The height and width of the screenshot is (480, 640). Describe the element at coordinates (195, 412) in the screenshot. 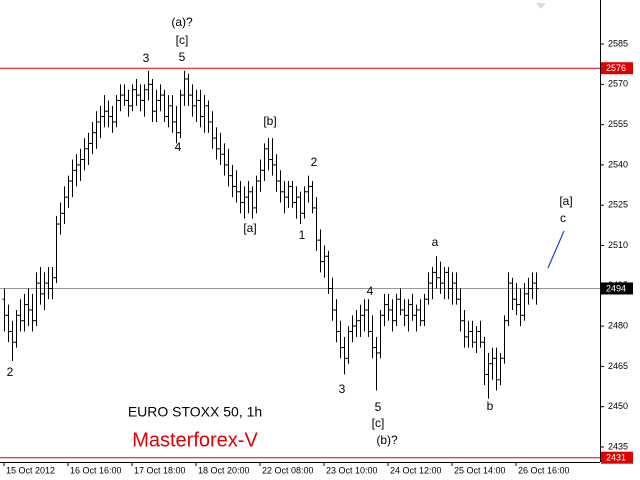

I see `chart-title: EURO STOXX 50, 1h` at that location.